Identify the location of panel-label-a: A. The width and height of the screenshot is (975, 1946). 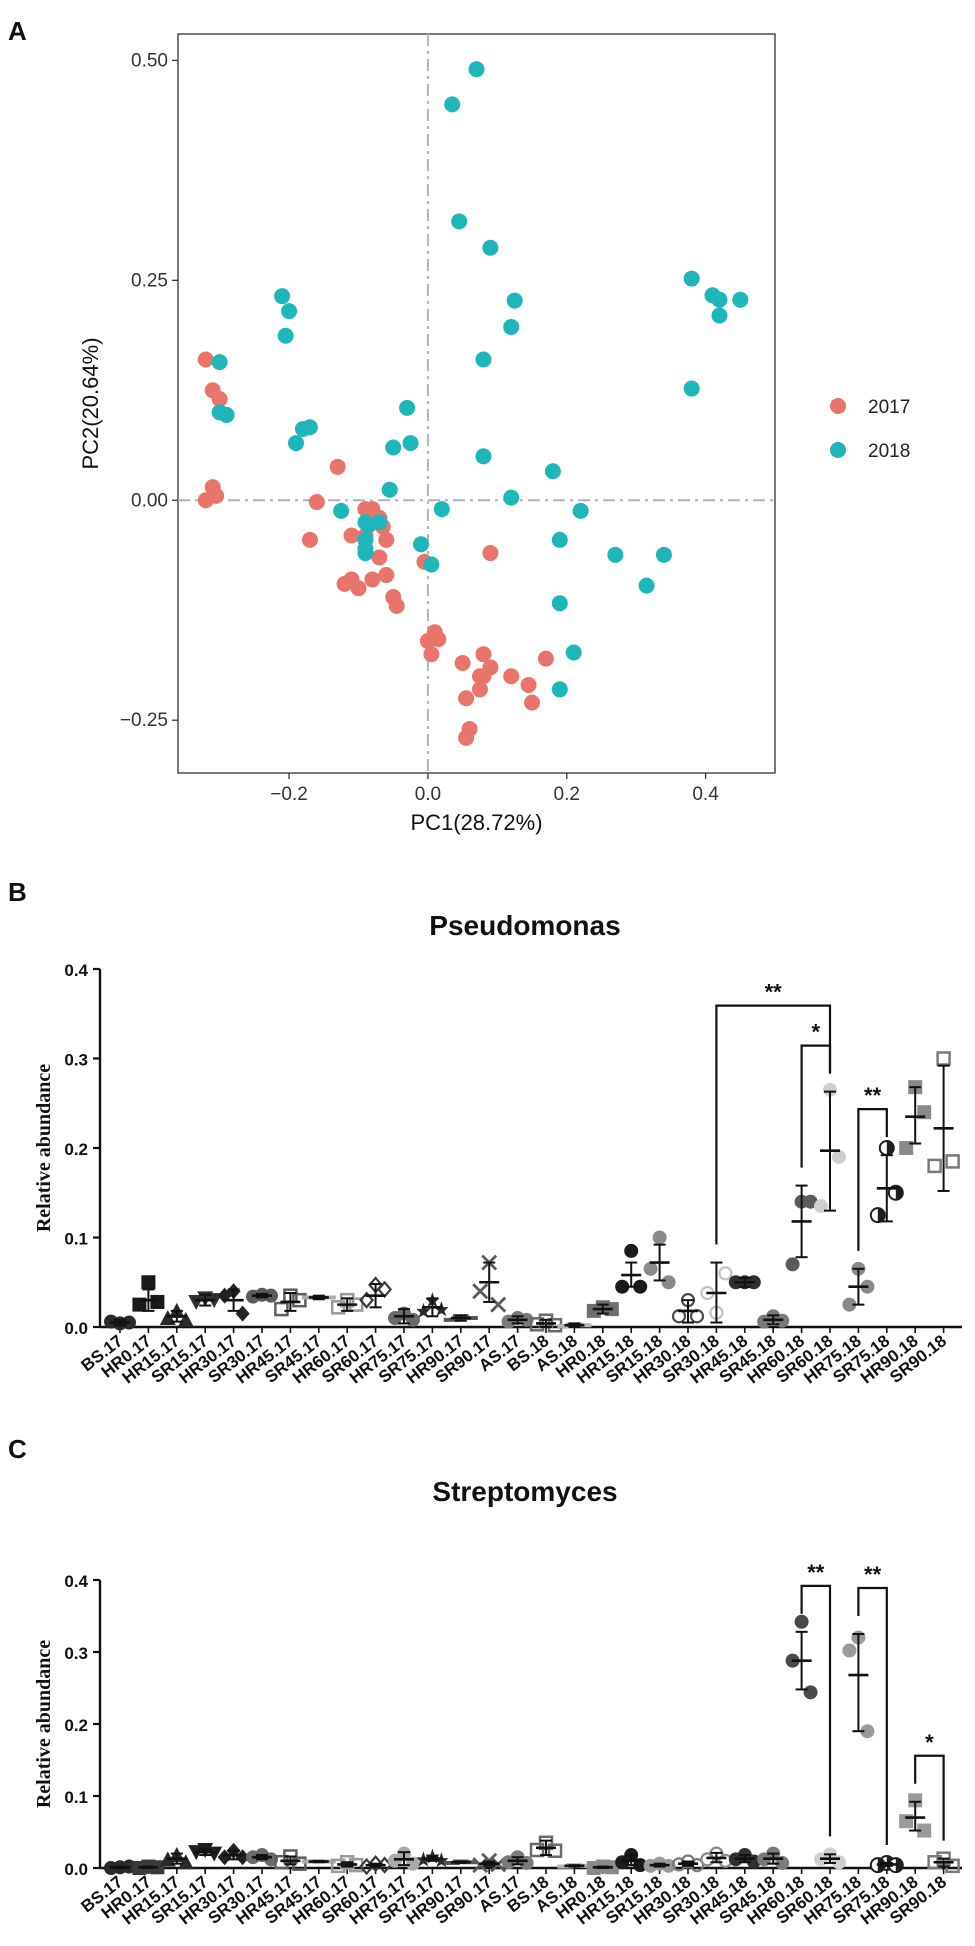
(17, 31).